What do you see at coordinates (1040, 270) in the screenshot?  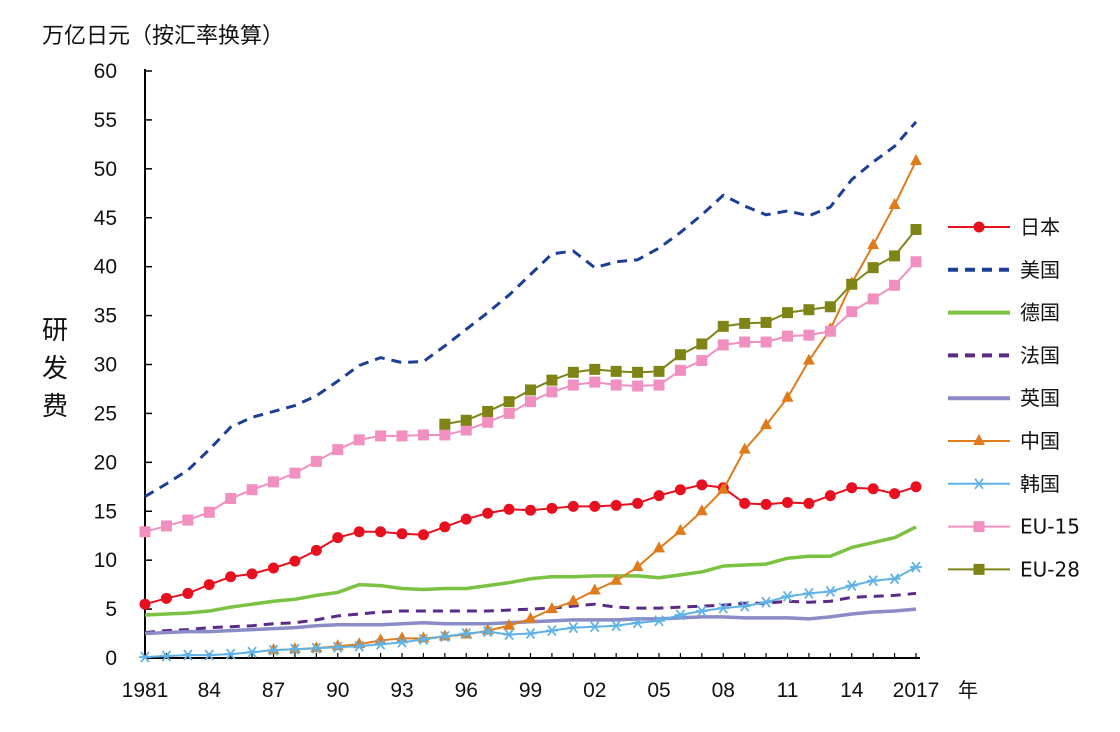 I see `legend-label: 美国` at bounding box center [1040, 270].